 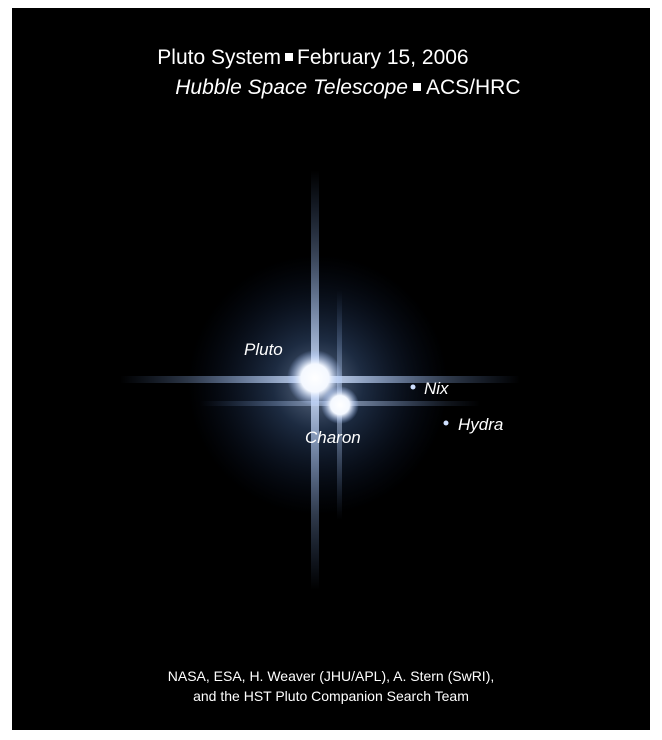 What do you see at coordinates (331, 696) in the screenshot?
I see `credit: and the HST Pluto Companion Search Team` at bounding box center [331, 696].